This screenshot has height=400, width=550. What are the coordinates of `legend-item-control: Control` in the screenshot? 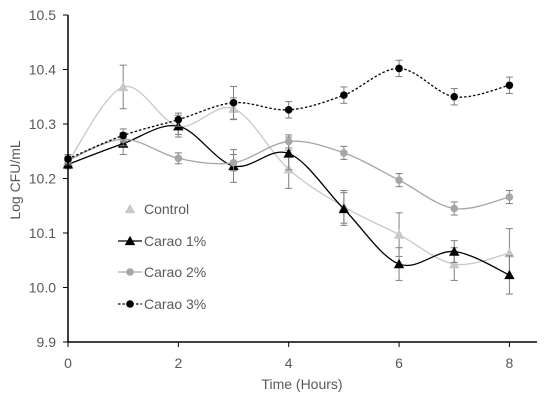 It's located at (156, 209).